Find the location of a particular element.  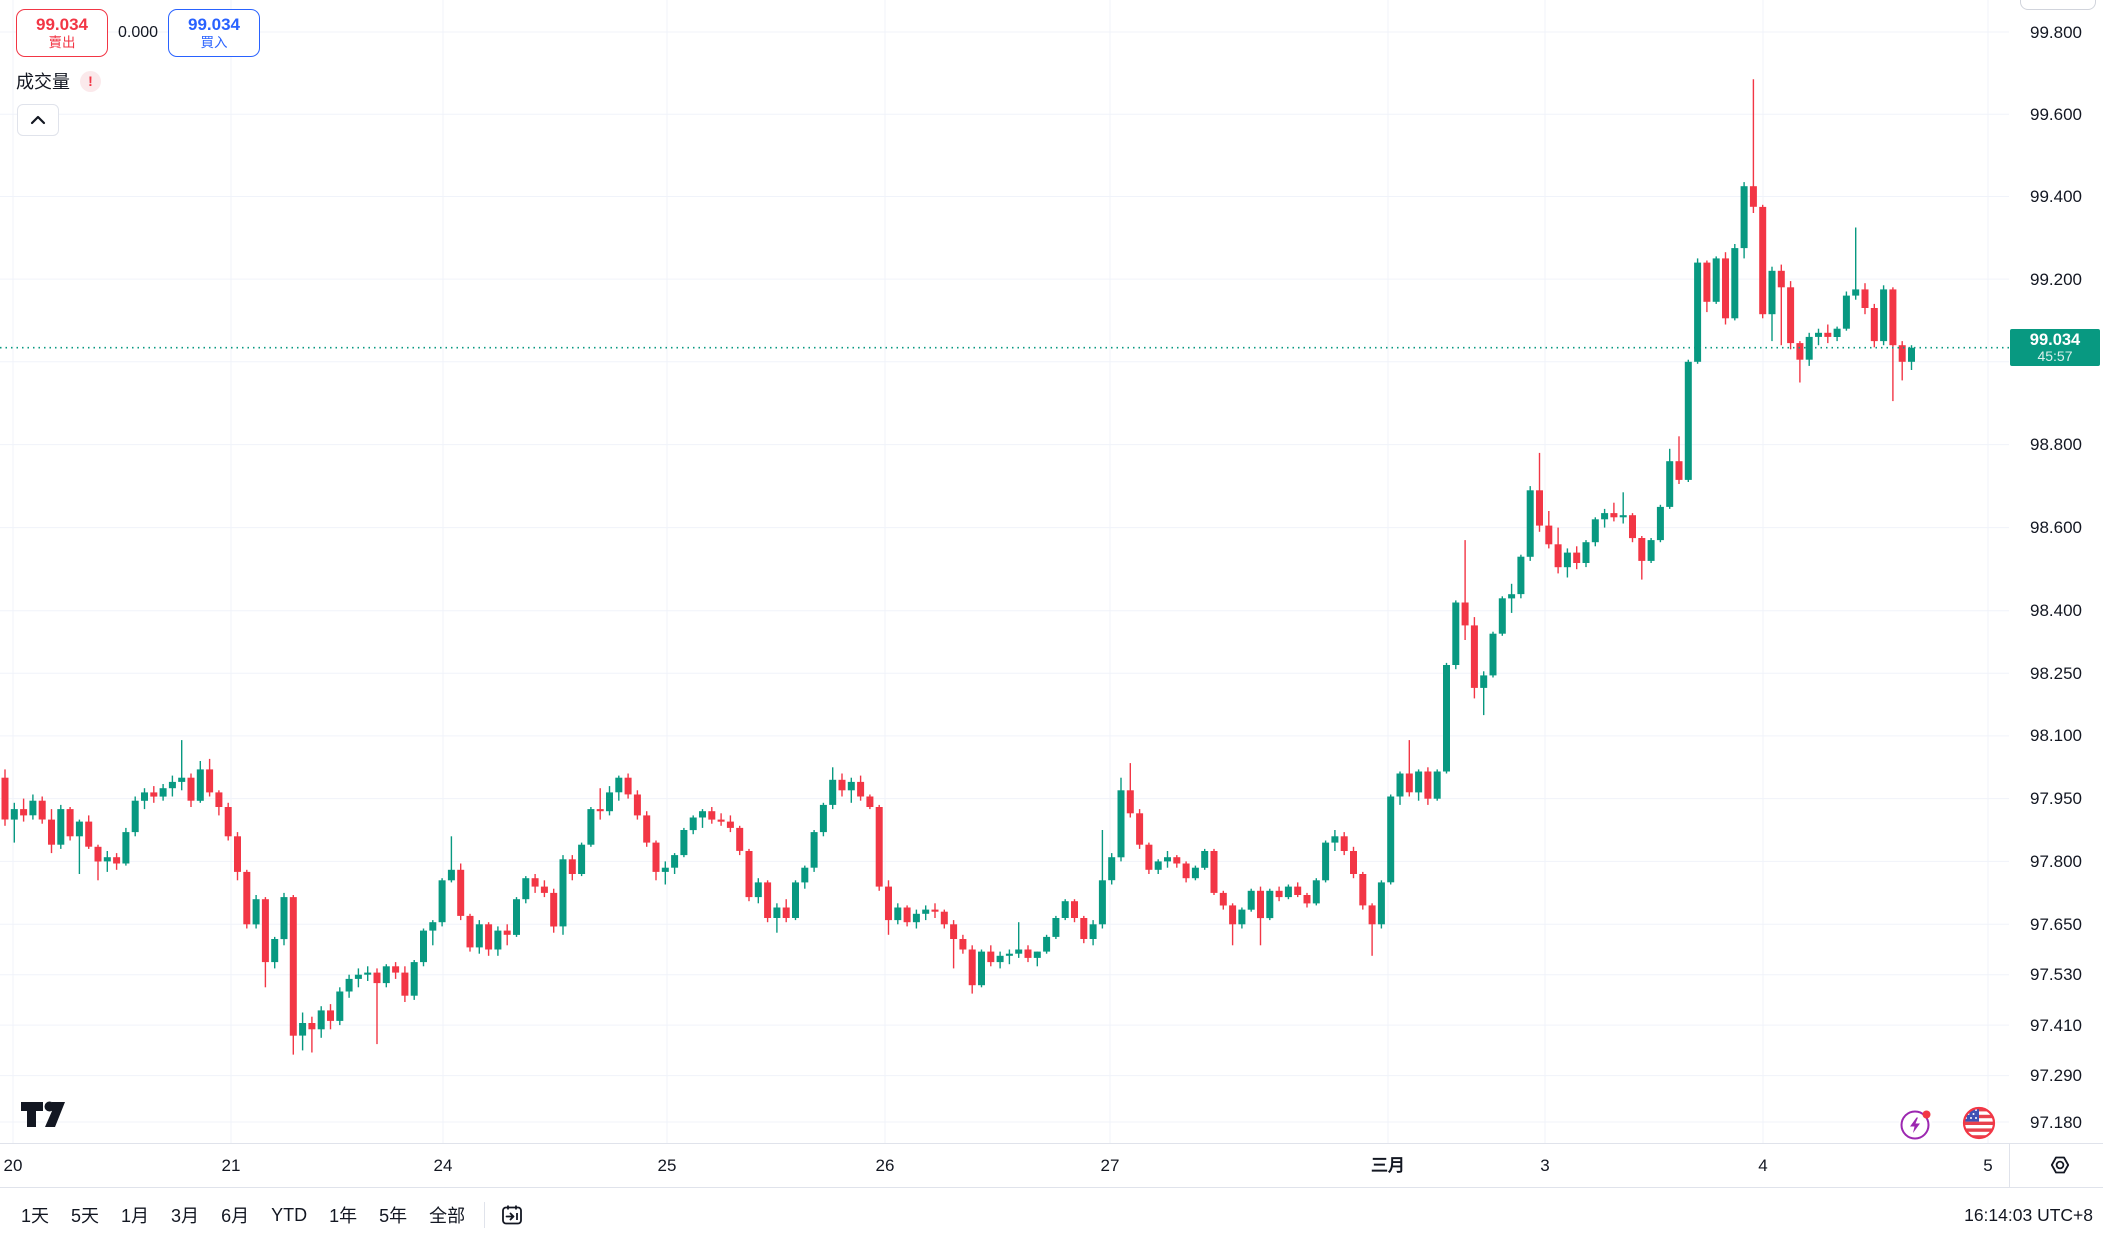

range-全部: 全部 is located at coordinates (447, 1216).